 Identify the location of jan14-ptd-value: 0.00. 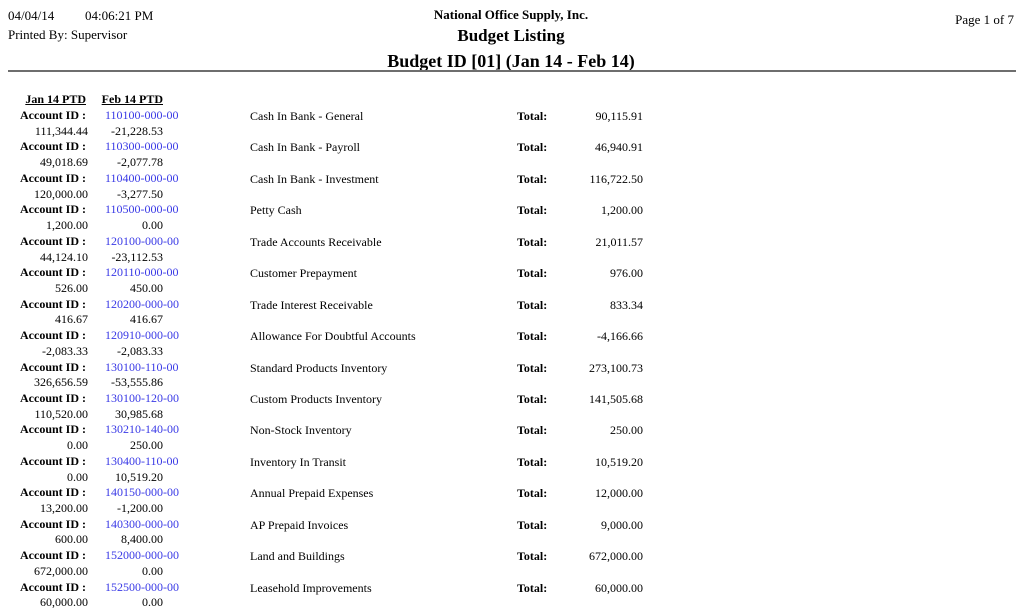
(77, 445).